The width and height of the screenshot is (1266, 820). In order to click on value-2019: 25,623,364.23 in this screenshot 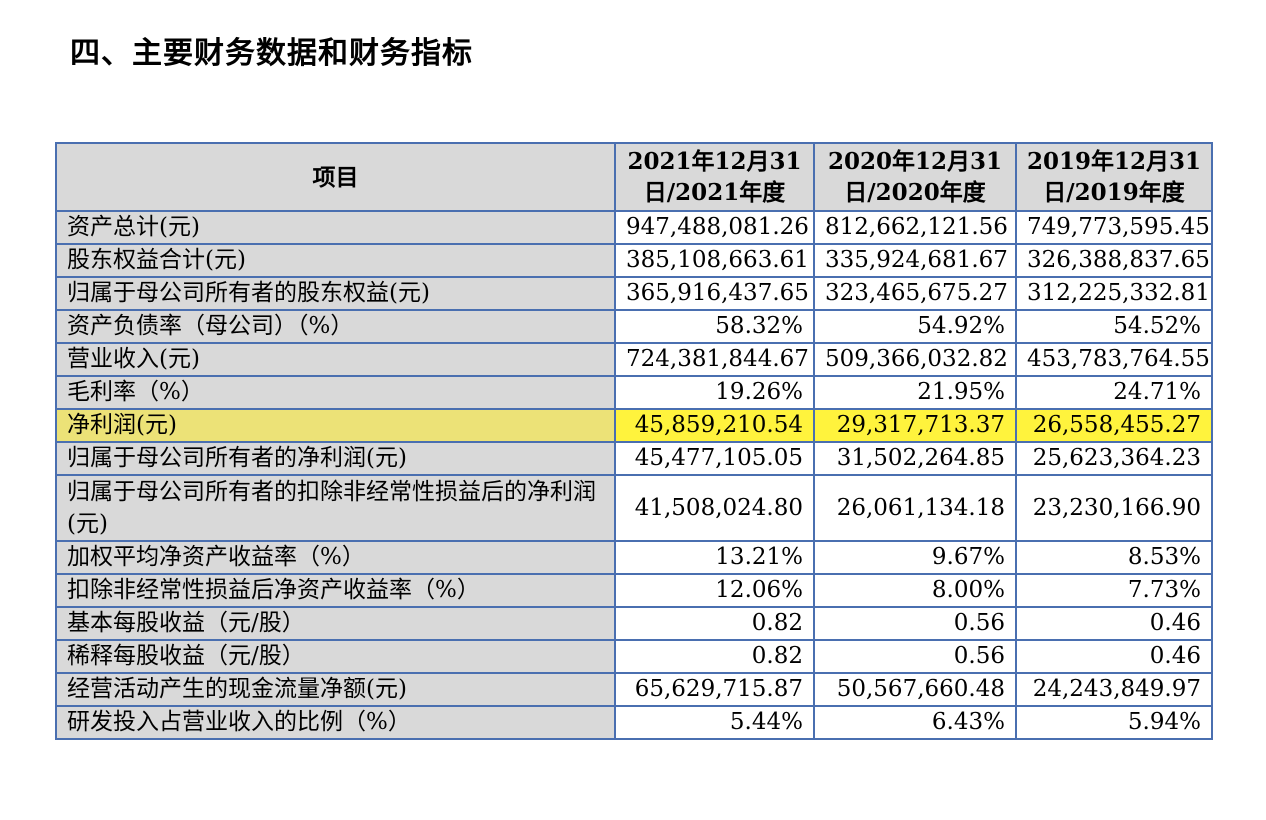, I will do `click(1114, 458)`.